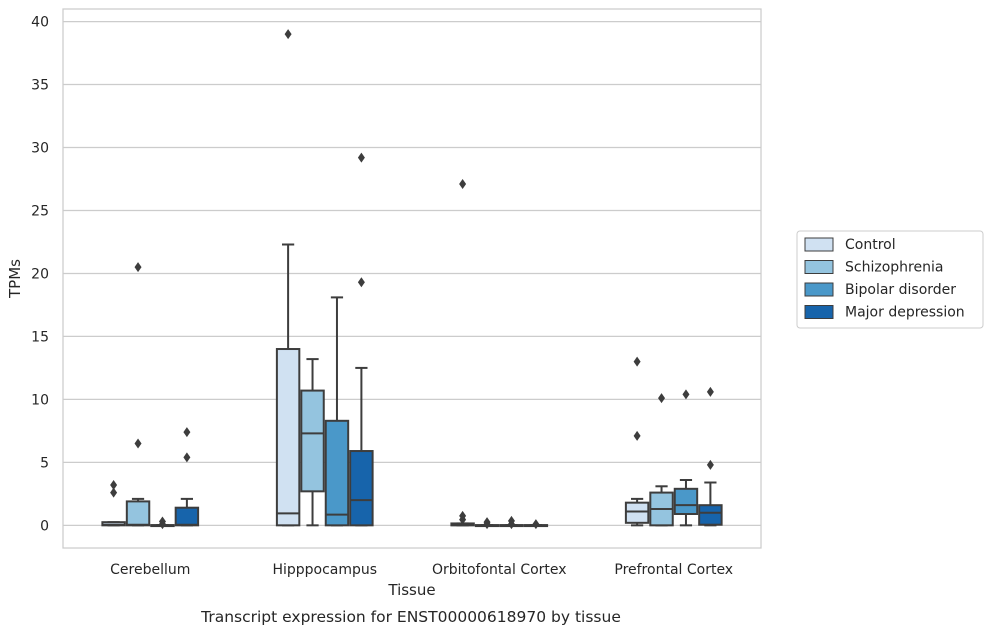 The height and width of the screenshot is (634, 993). Describe the element at coordinates (894, 268) in the screenshot. I see `legend-label: Schizophrenia` at that location.